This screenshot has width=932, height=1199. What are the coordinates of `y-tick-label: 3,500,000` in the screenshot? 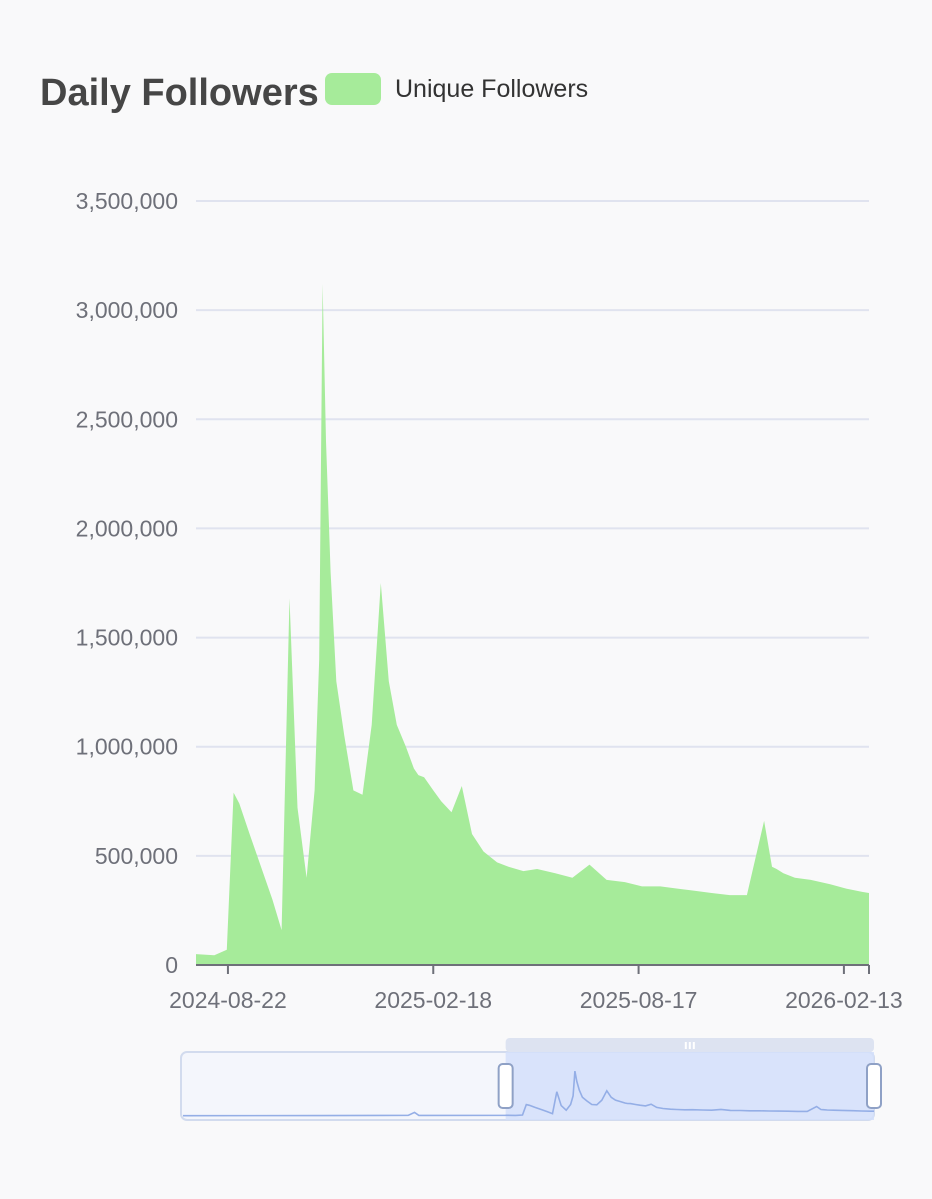 It's located at (127, 201).